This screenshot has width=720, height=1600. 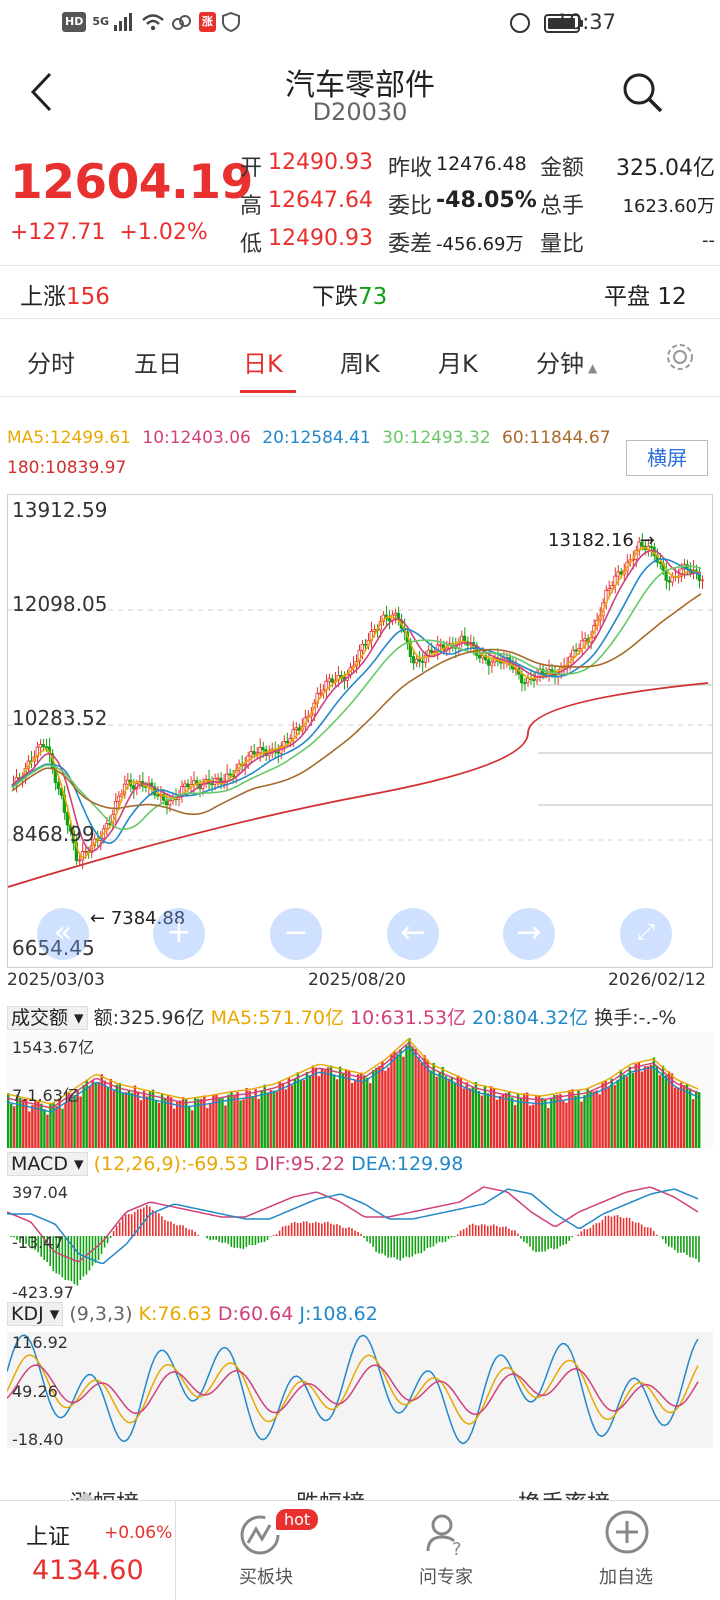 What do you see at coordinates (51, 364) in the screenshot?
I see `tab-intraday: 分时` at bounding box center [51, 364].